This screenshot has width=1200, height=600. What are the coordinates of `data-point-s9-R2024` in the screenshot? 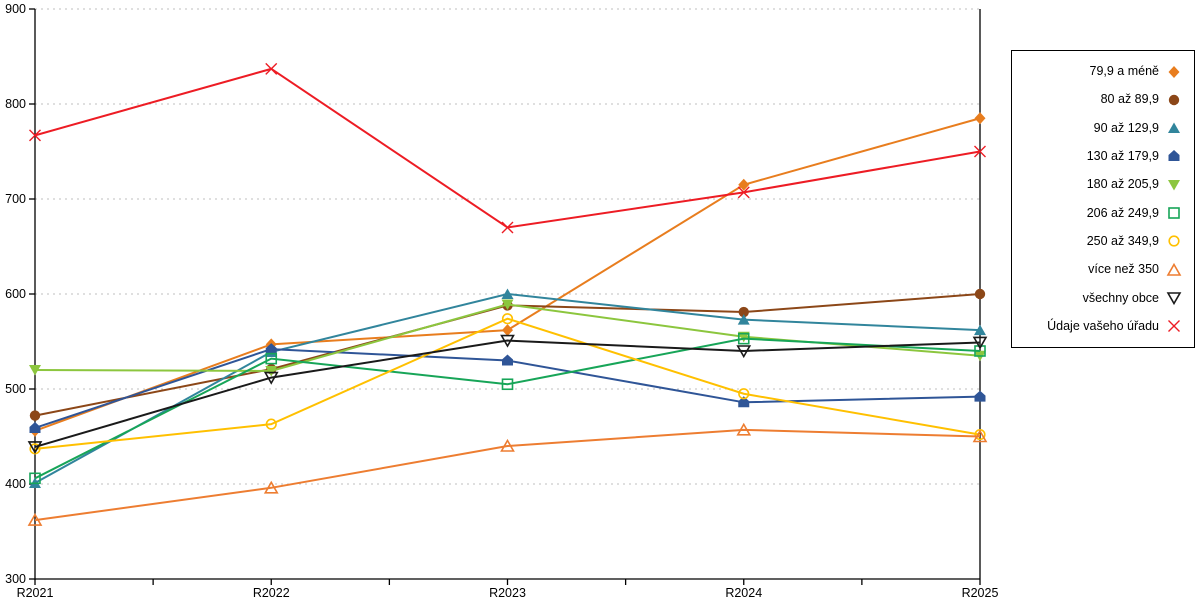 It's located at (743, 192).